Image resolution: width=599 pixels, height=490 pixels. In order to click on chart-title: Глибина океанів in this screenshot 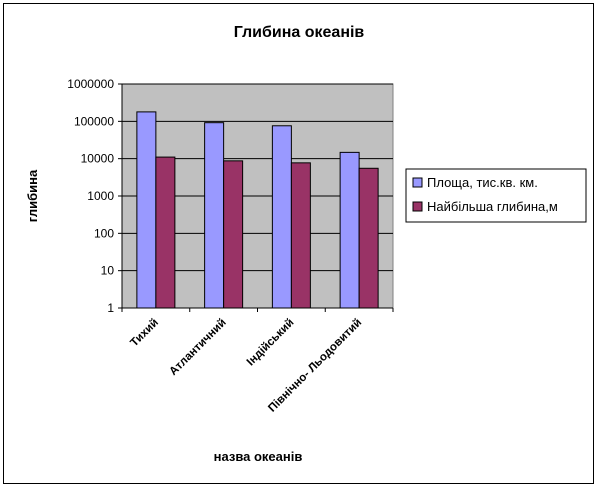, I will do `click(299, 32)`.